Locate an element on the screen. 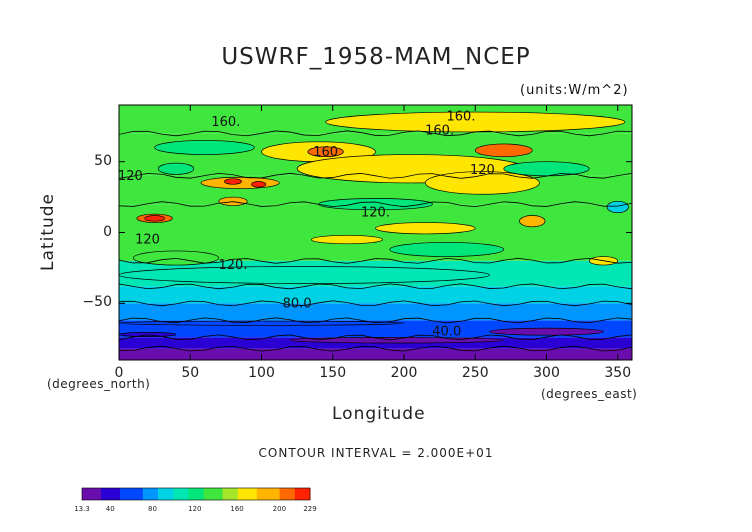 The height and width of the screenshot is (532, 752). colorbar-tick-label: 120 is located at coordinates (195, 509).